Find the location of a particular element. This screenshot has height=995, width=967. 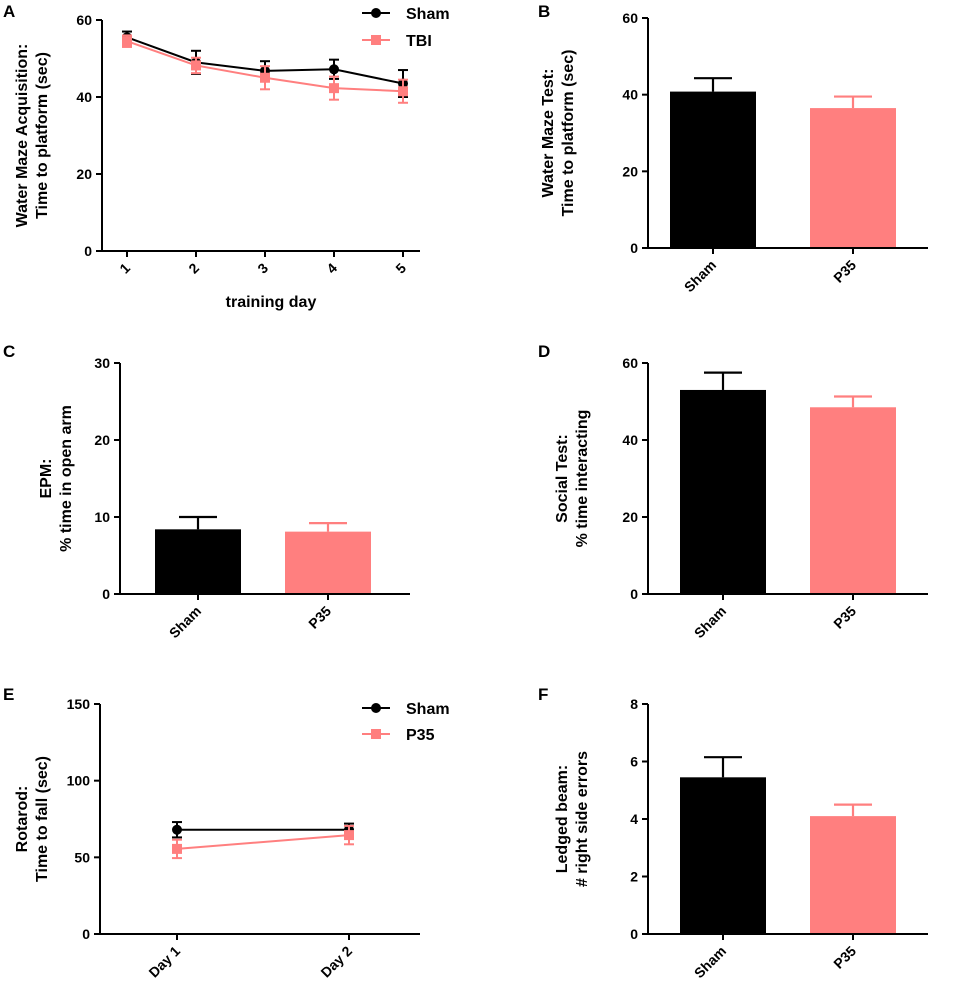

y-axis-label: % time in open arm is located at coordinates (66, 478).